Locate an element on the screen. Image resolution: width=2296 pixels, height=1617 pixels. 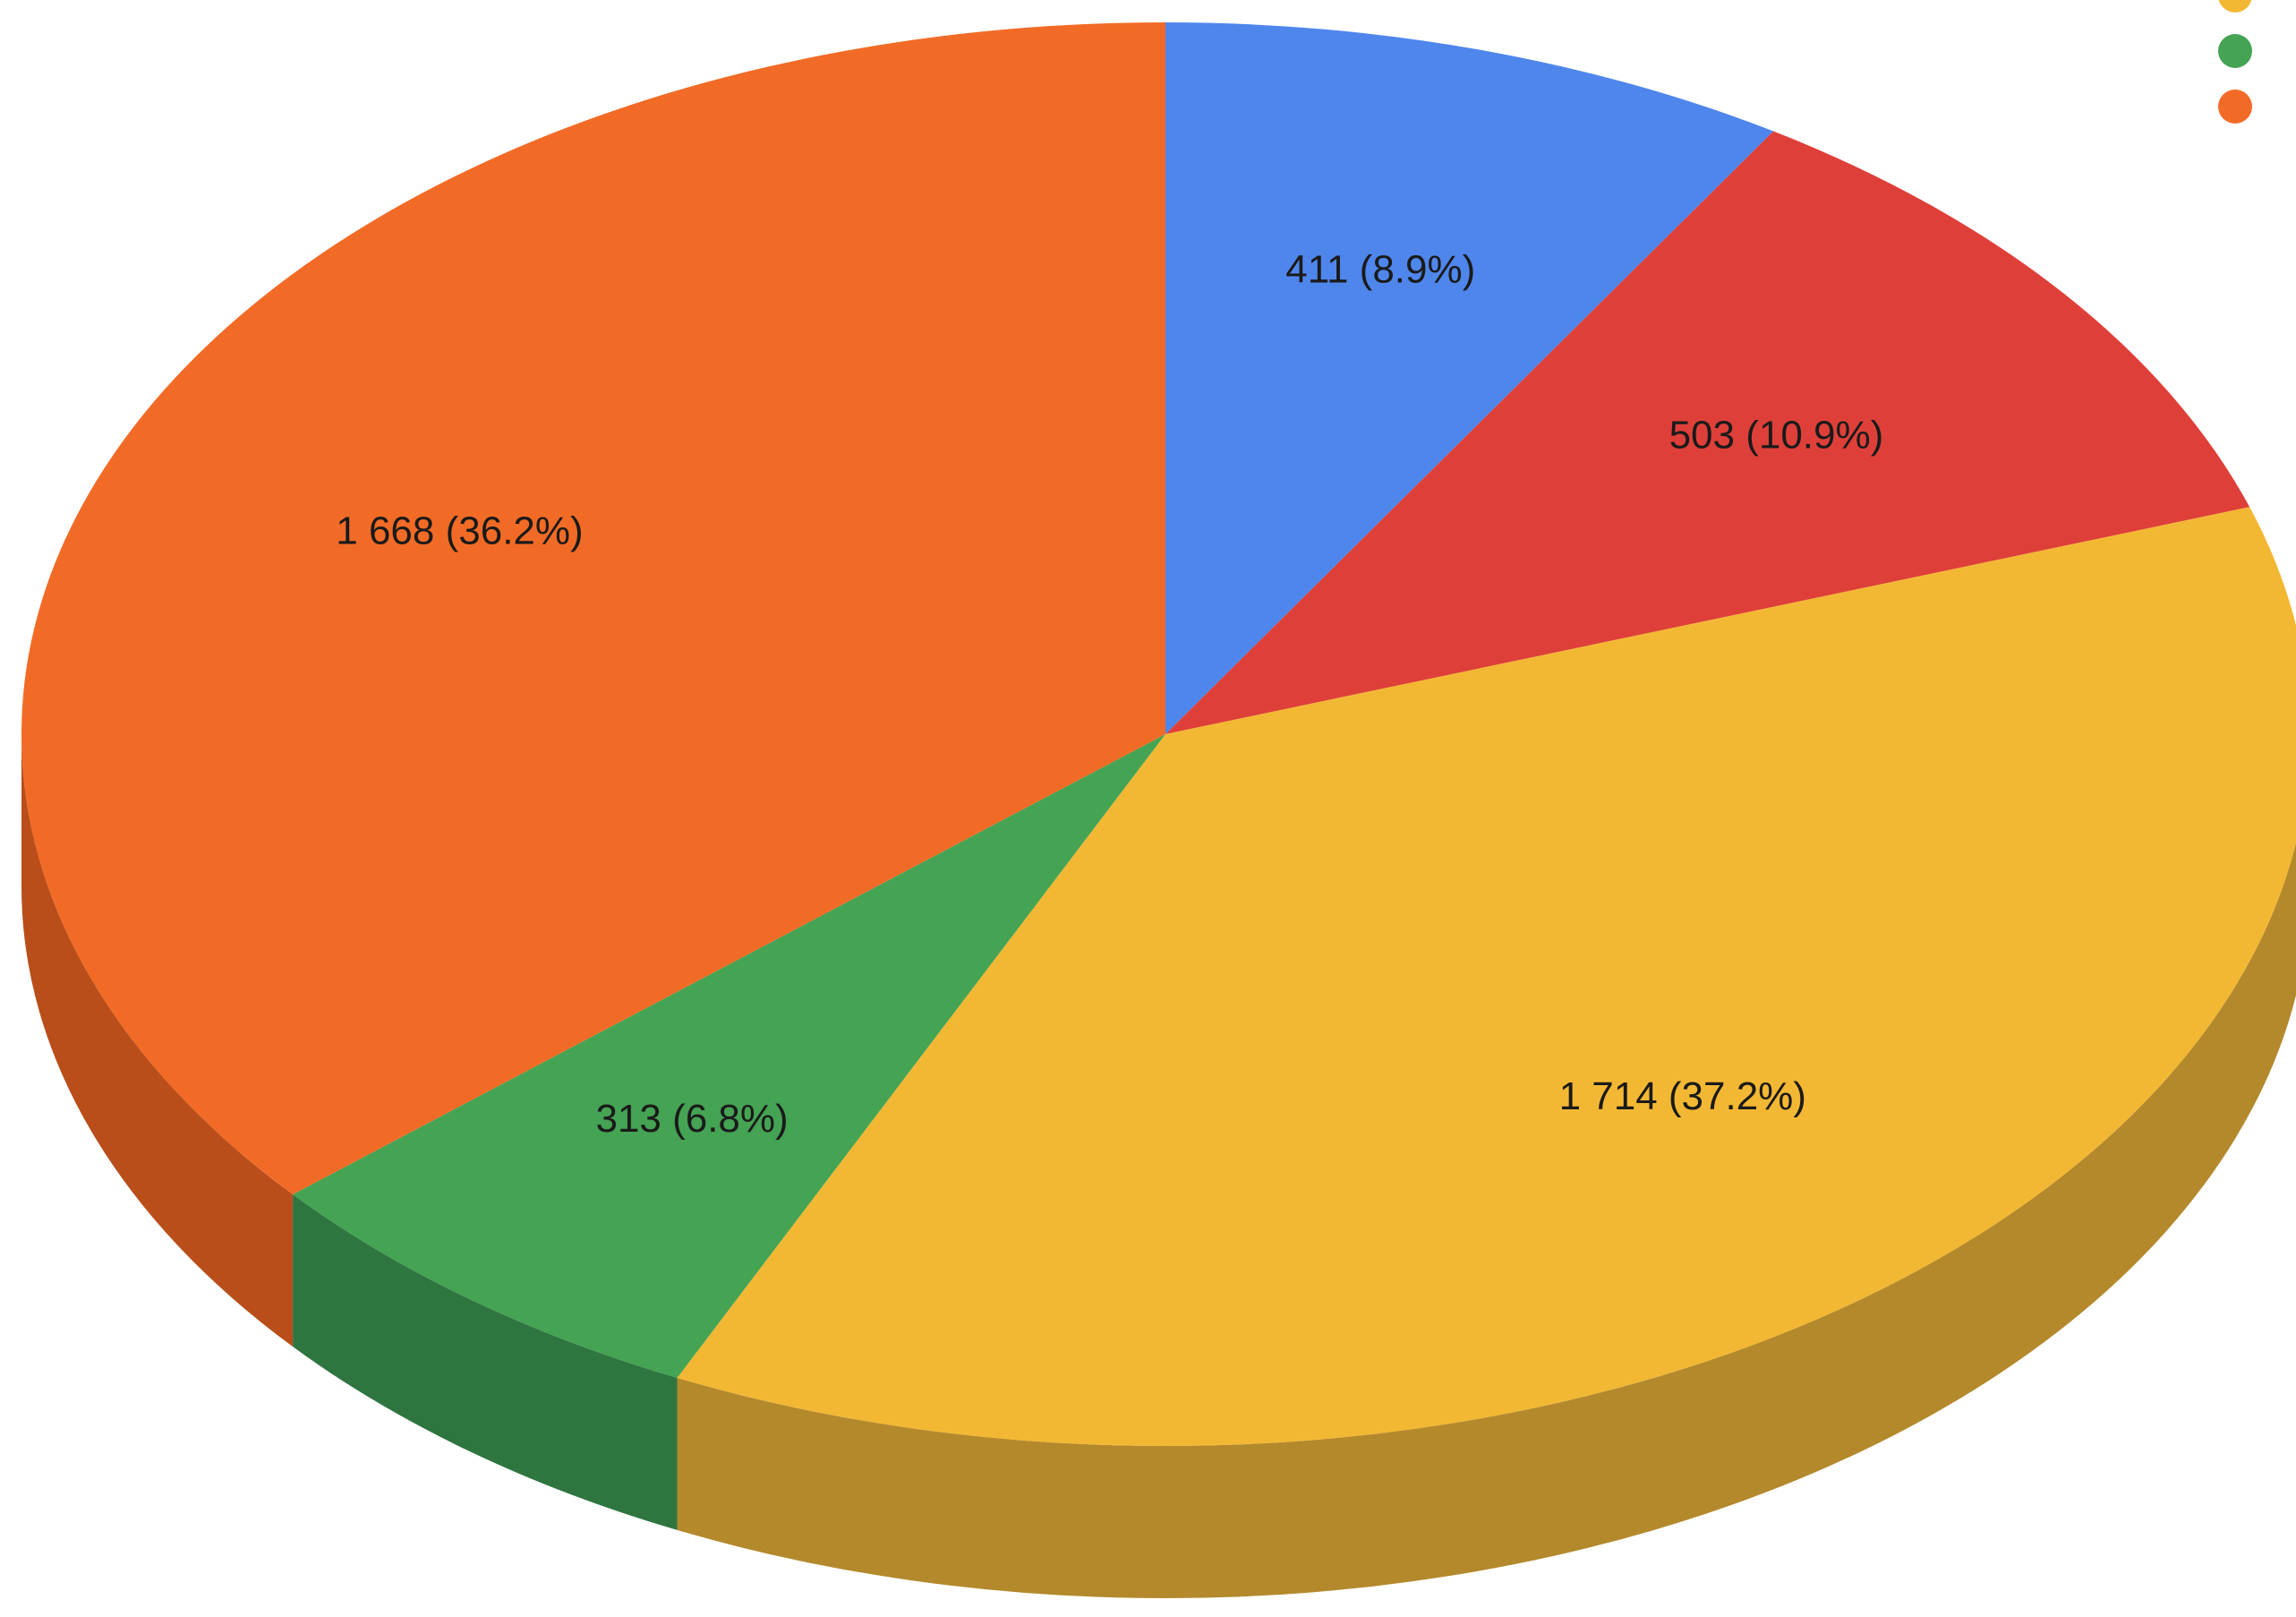
pie-slice-label-4: 313 (6.8%) is located at coordinates (691, 1119).